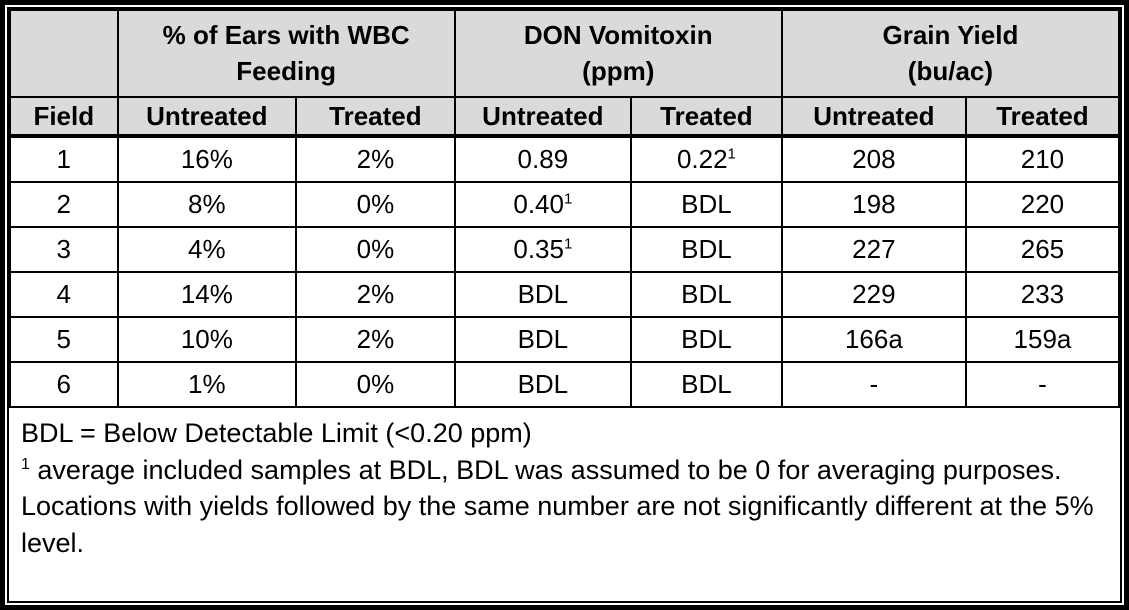  What do you see at coordinates (64, 249) in the screenshot?
I see `cell-field: 3` at bounding box center [64, 249].